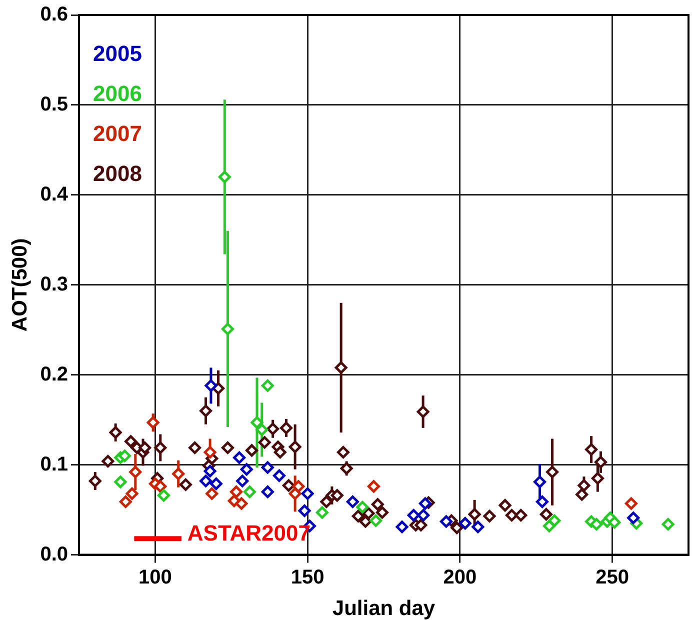  What do you see at coordinates (612, 577) in the screenshot?
I see `x-tick-label: 250` at bounding box center [612, 577].